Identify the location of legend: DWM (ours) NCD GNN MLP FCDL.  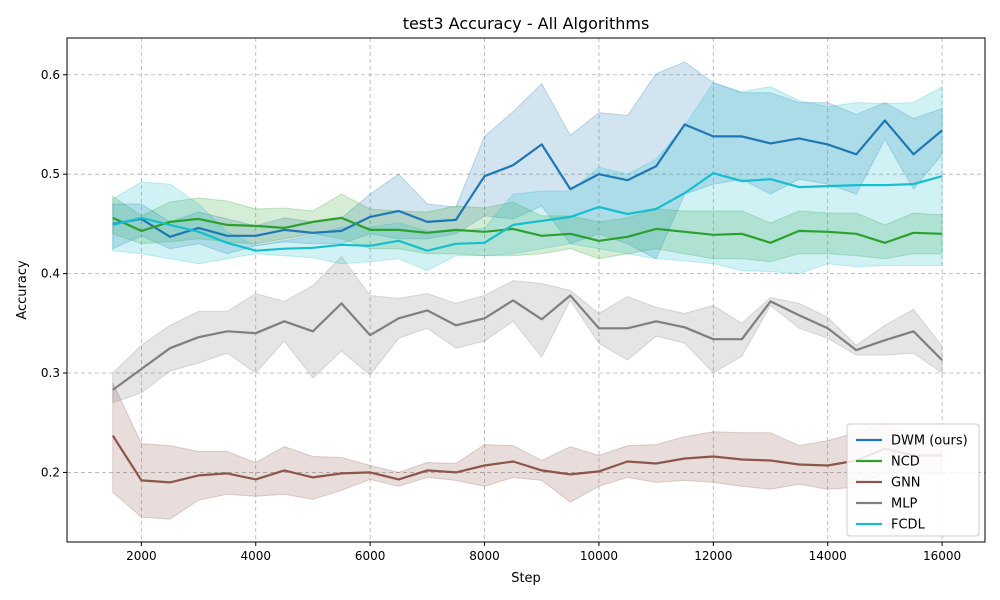
(913, 480).